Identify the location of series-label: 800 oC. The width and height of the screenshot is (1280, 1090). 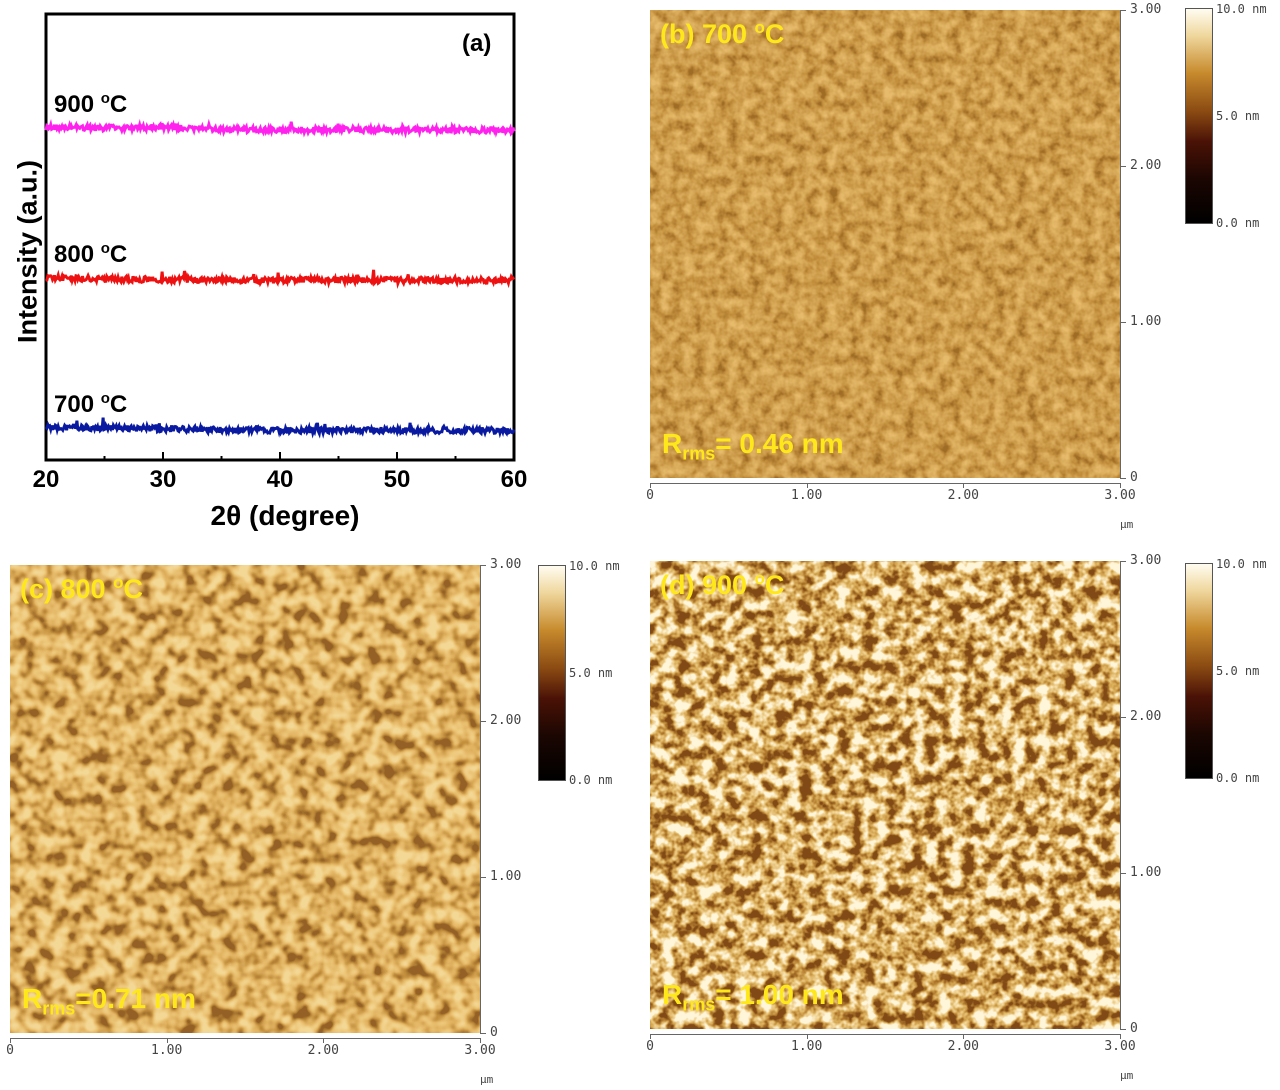
(90, 254).